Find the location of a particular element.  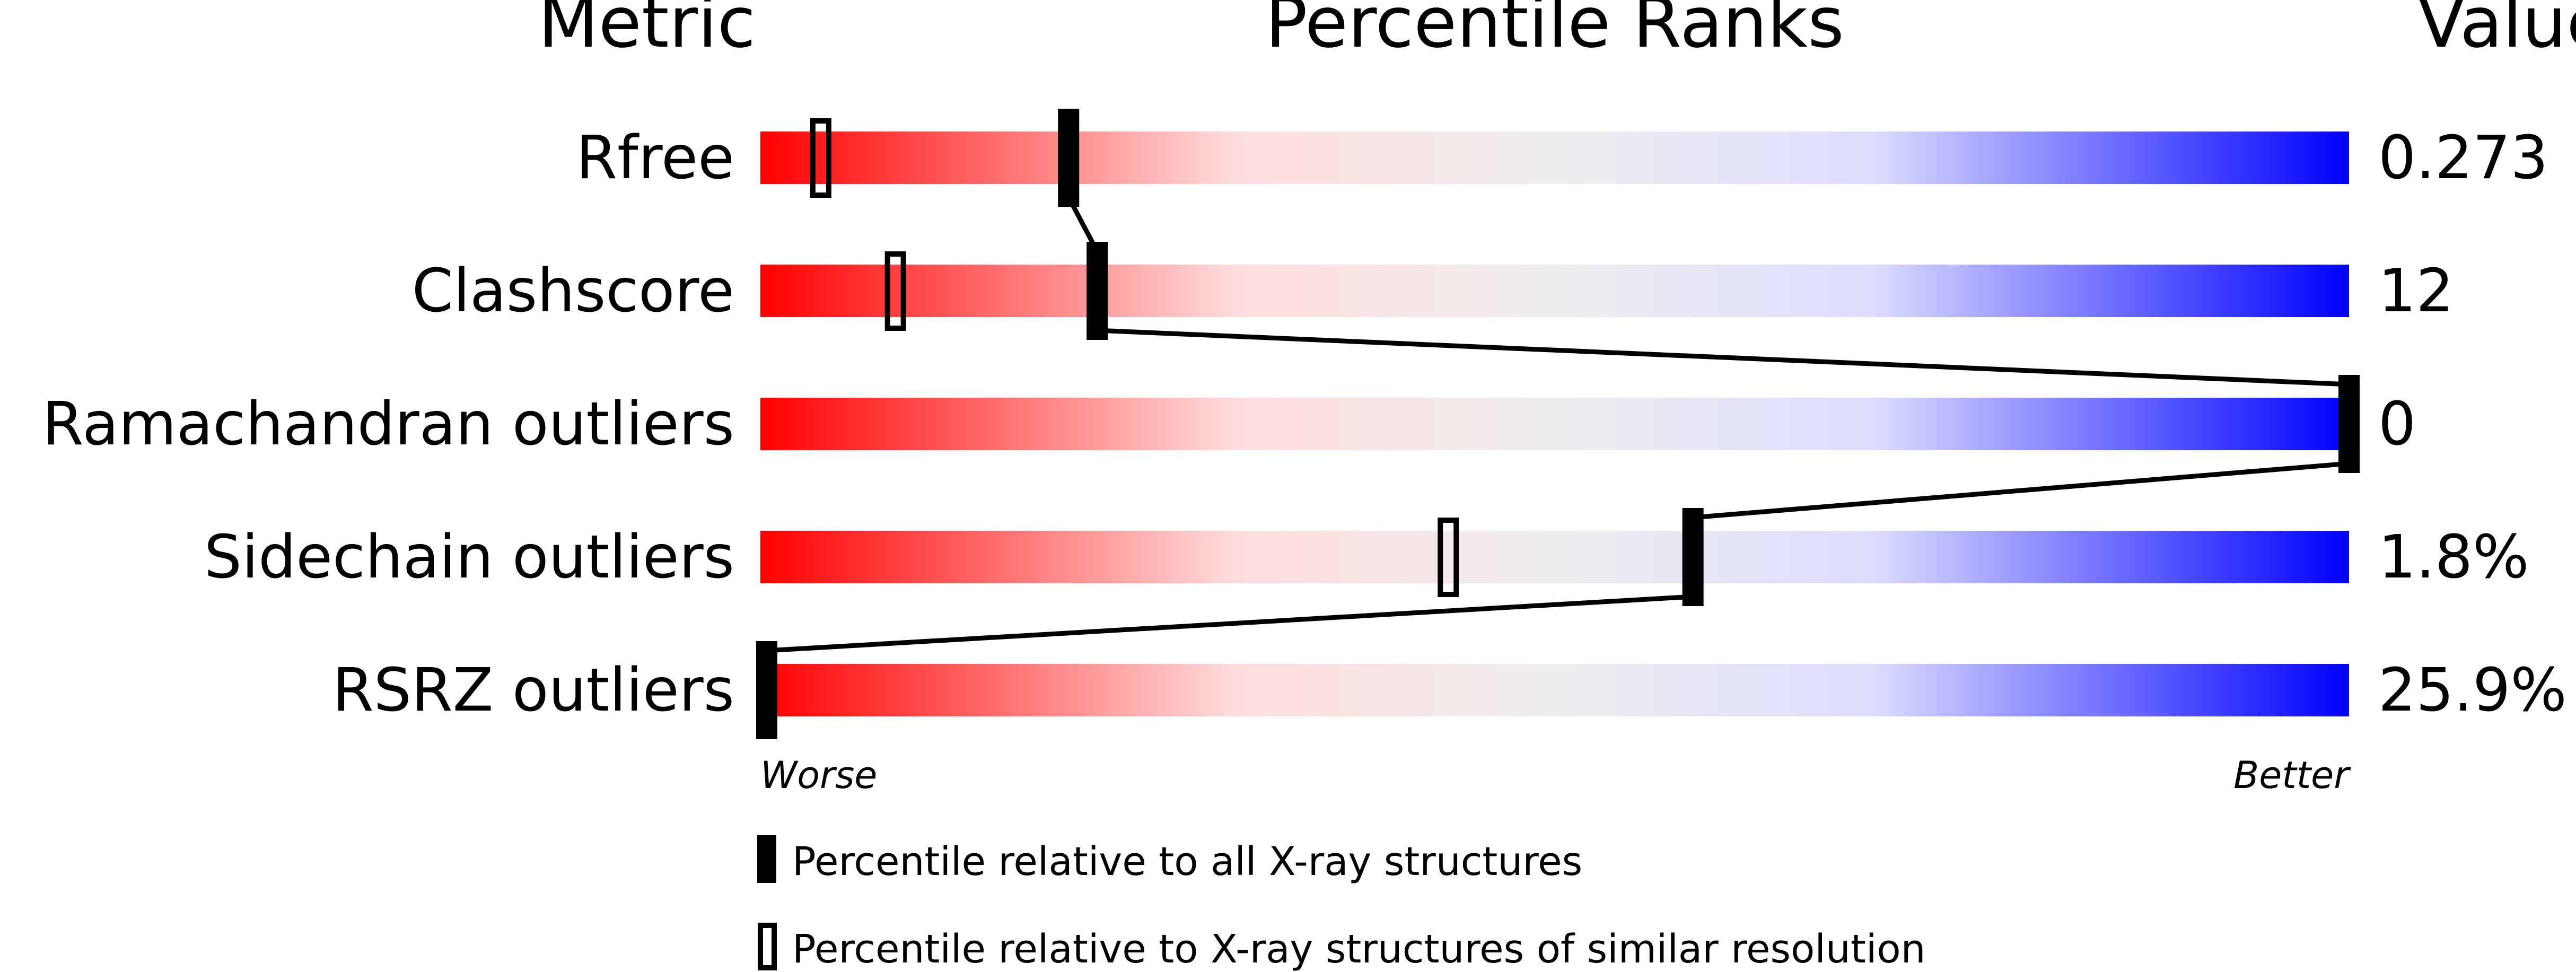

metric-value: 0 is located at coordinates (2397, 424).